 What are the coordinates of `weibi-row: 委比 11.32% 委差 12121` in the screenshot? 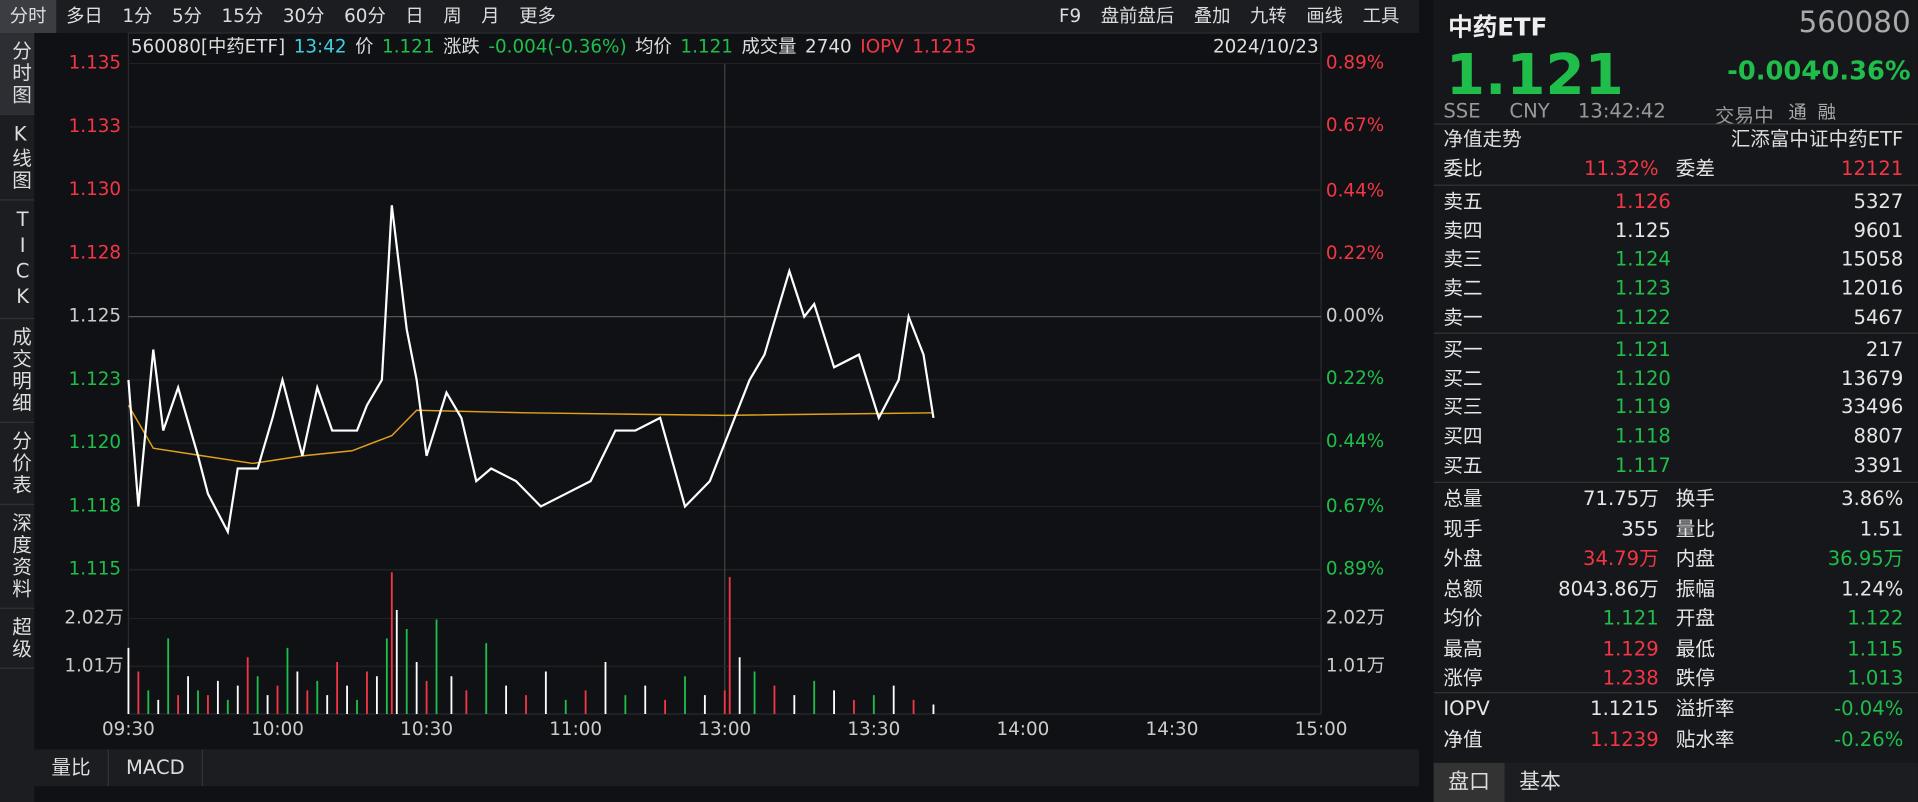 It's located at (1673, 168).